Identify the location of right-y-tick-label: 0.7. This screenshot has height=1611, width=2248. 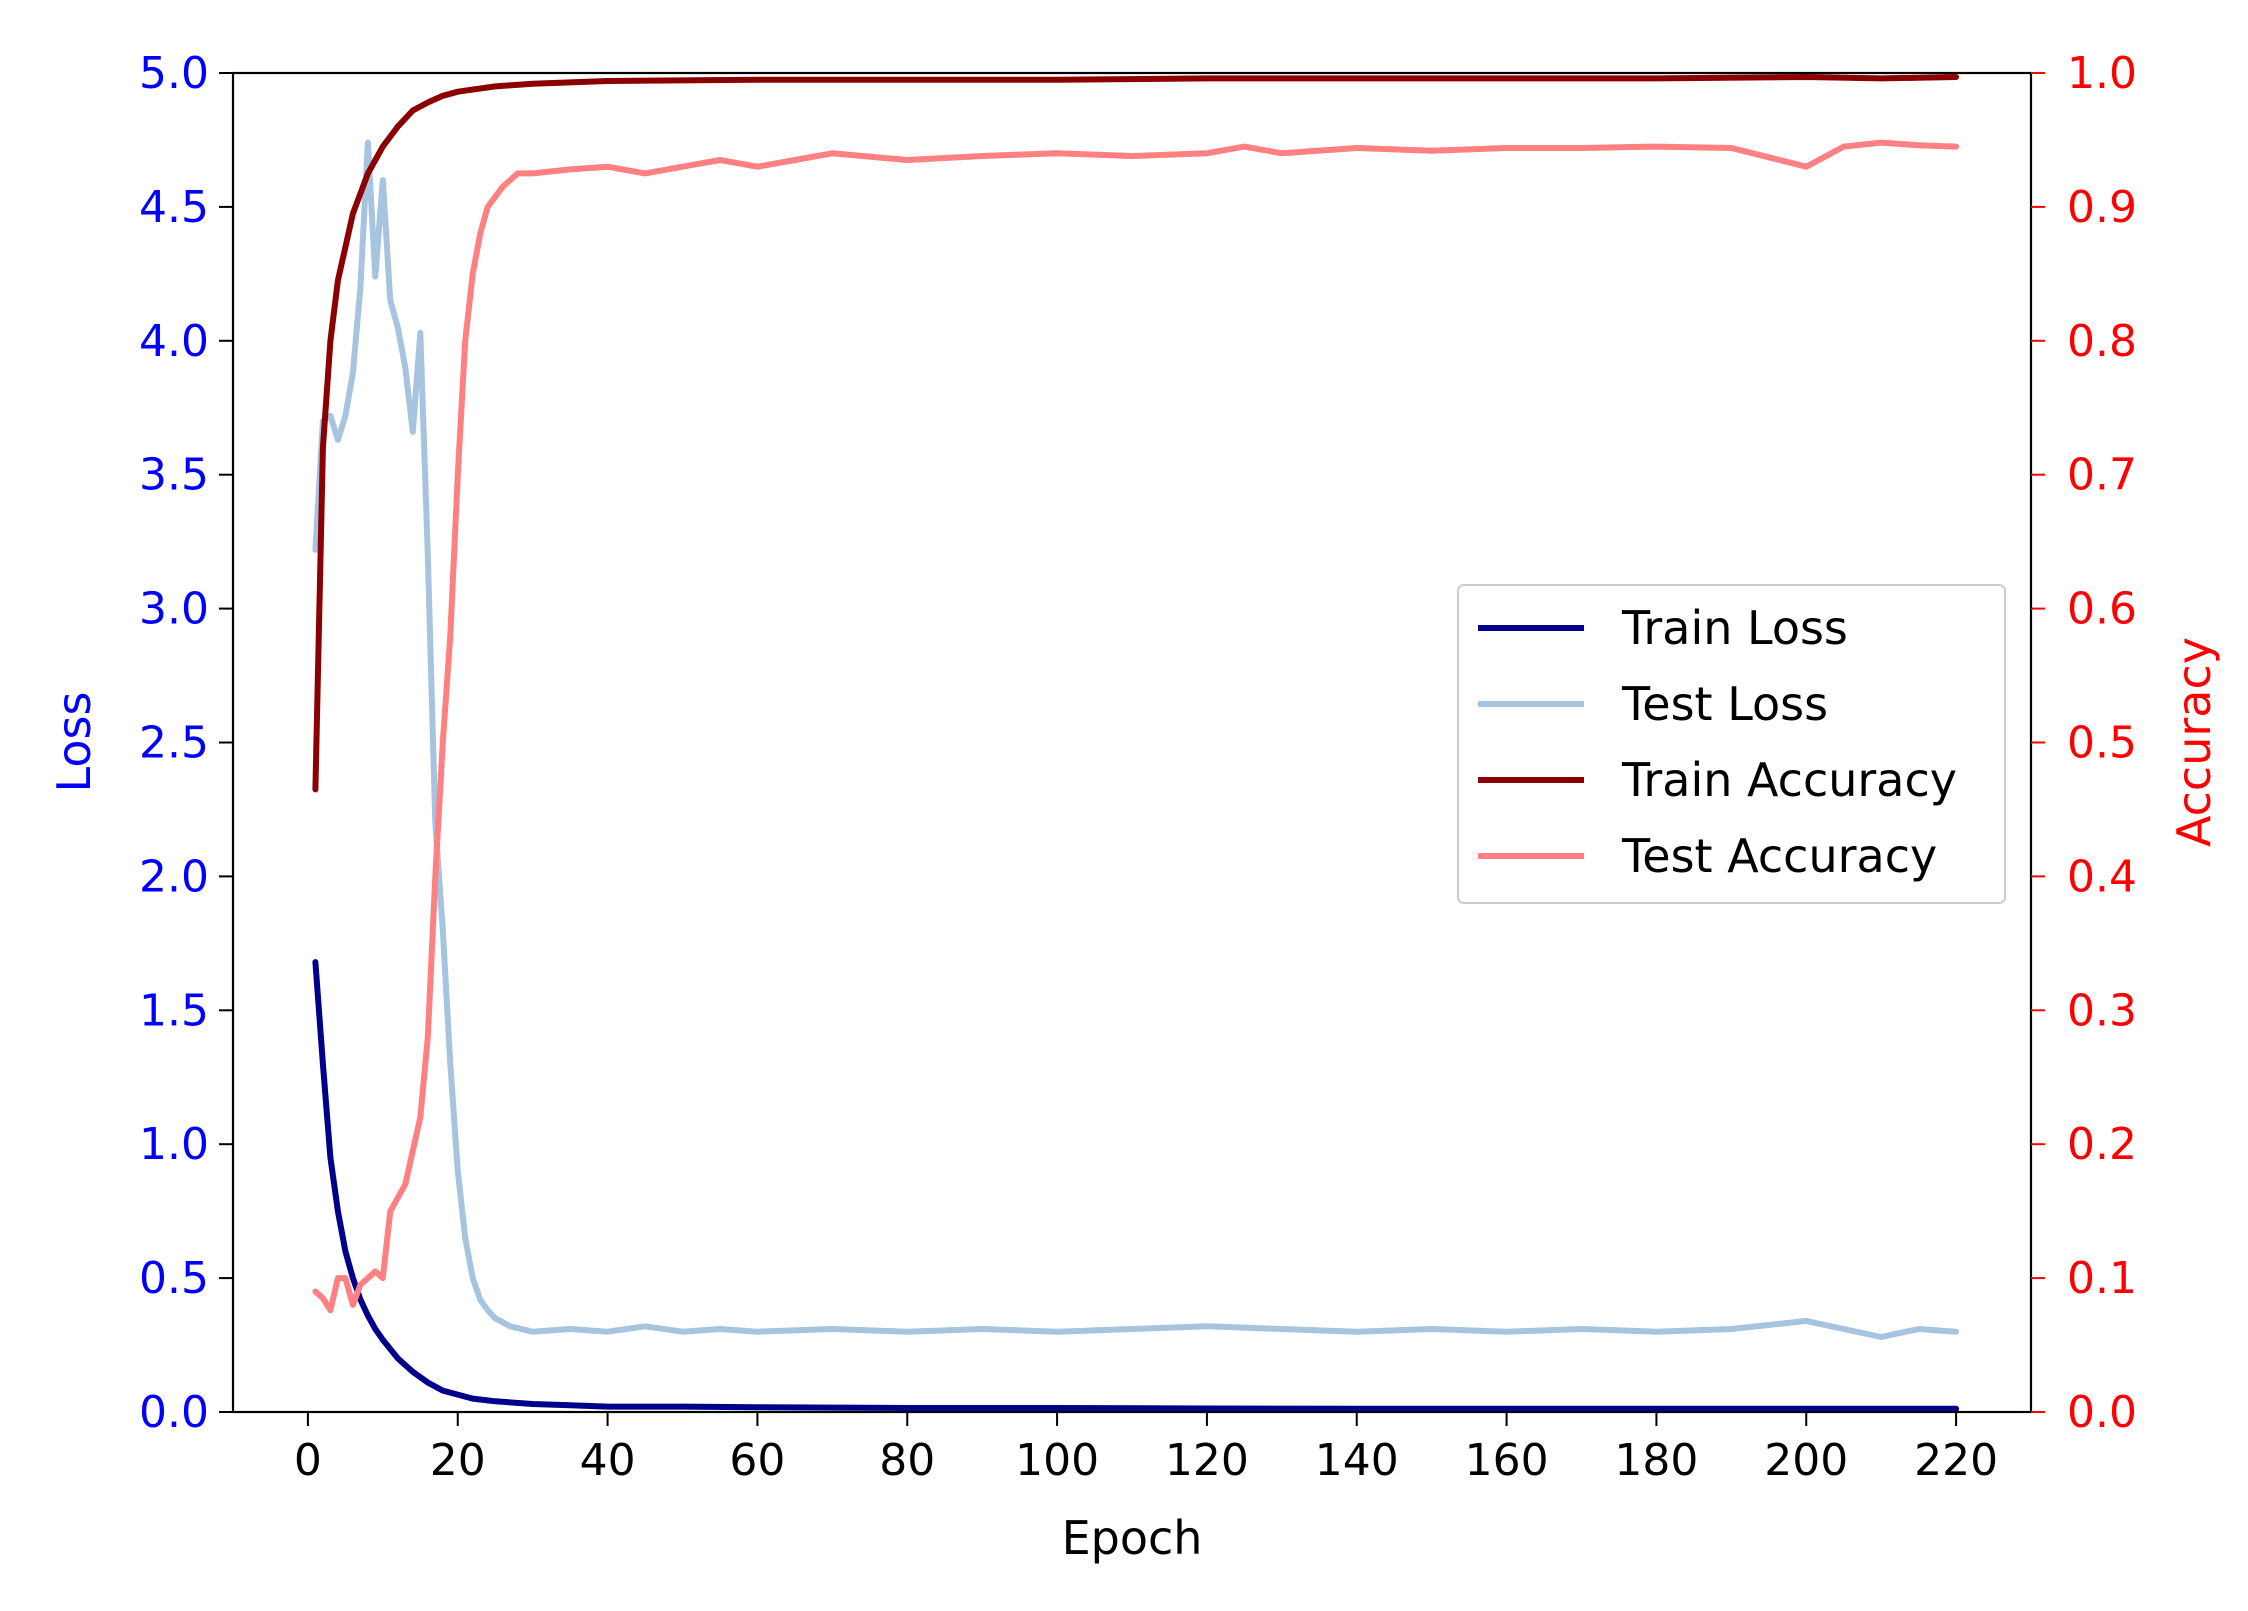
(2102, 475).